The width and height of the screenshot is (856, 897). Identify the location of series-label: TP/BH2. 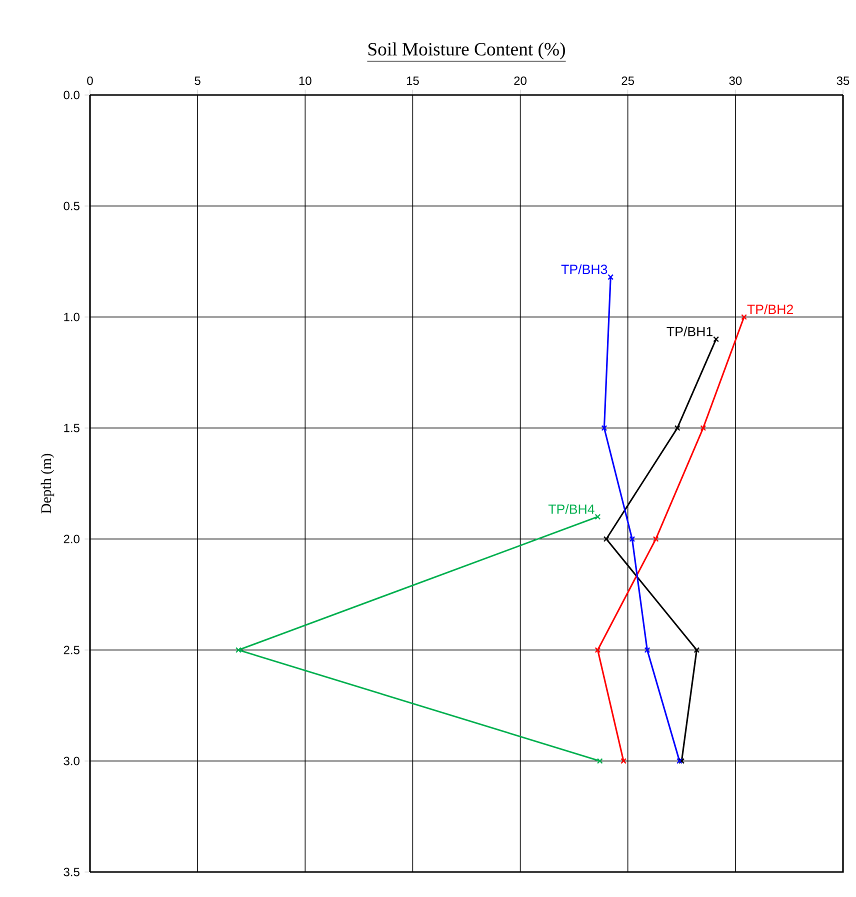
(770, 309).